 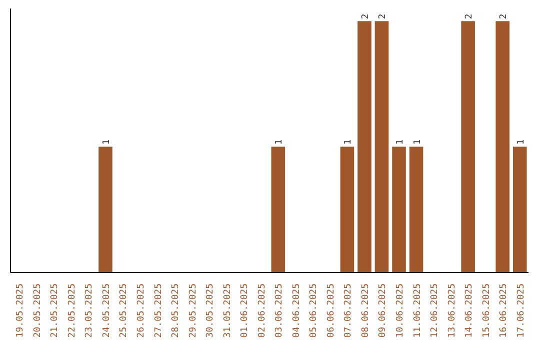 I want to click on x-tick-label: 05.06.2025, so click(x=314, y=310).